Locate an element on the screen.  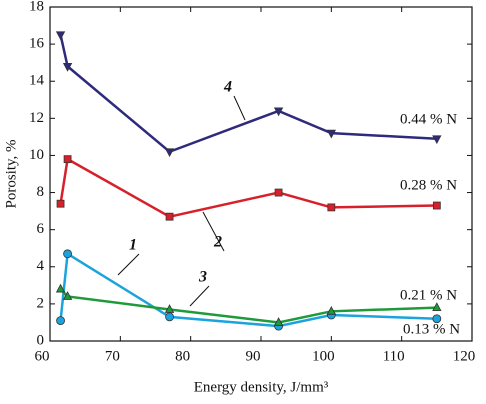
y-tick-label: 6 is located at coordinates (41, 229).